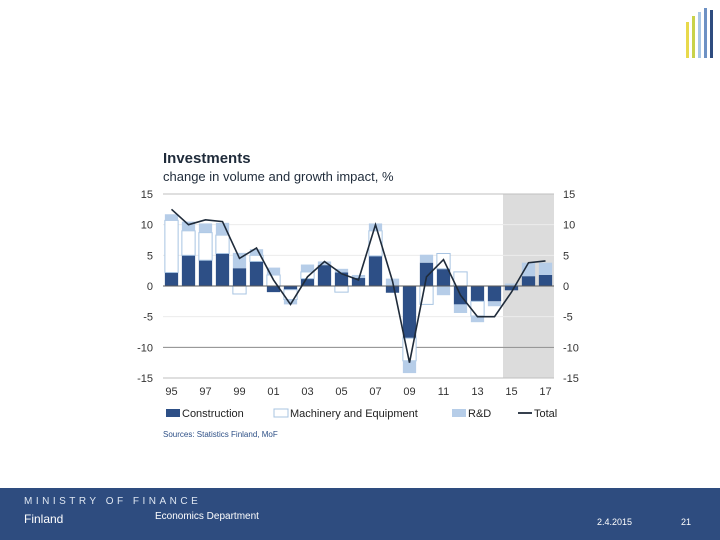  Describe the element at coordinates (341, 392) in the screenshot. I see `x-tick-label: 05` at that location.